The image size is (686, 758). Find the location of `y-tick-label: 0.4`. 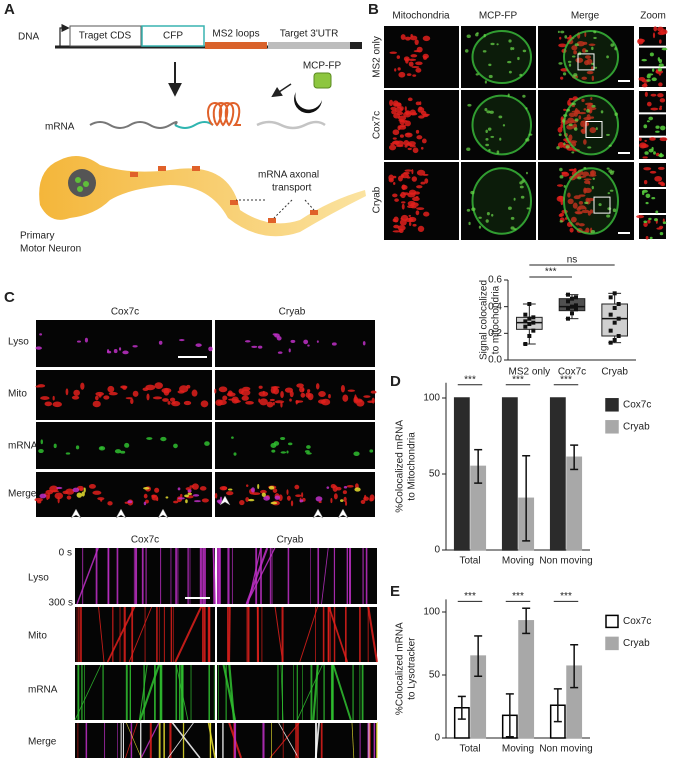

y-tick-label: 0.4 is located at coordinates (495, 306).